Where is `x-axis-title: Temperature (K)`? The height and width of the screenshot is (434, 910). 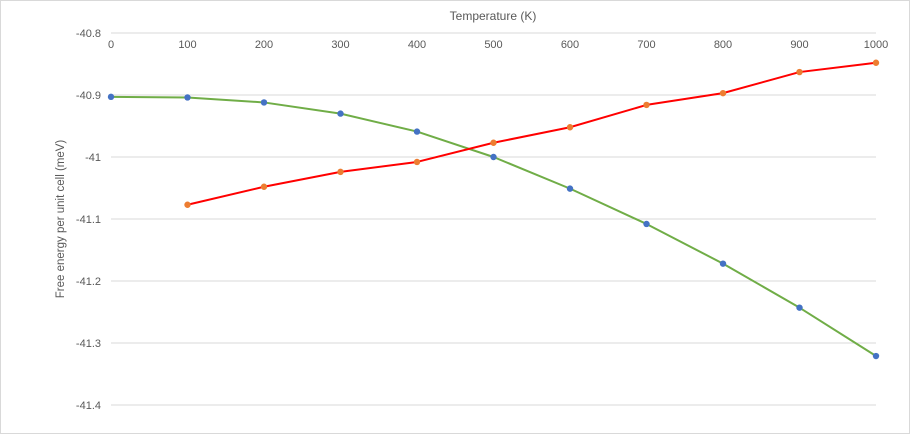
x-axis-title: Temperature (K) is located at coordinates (493, 16).